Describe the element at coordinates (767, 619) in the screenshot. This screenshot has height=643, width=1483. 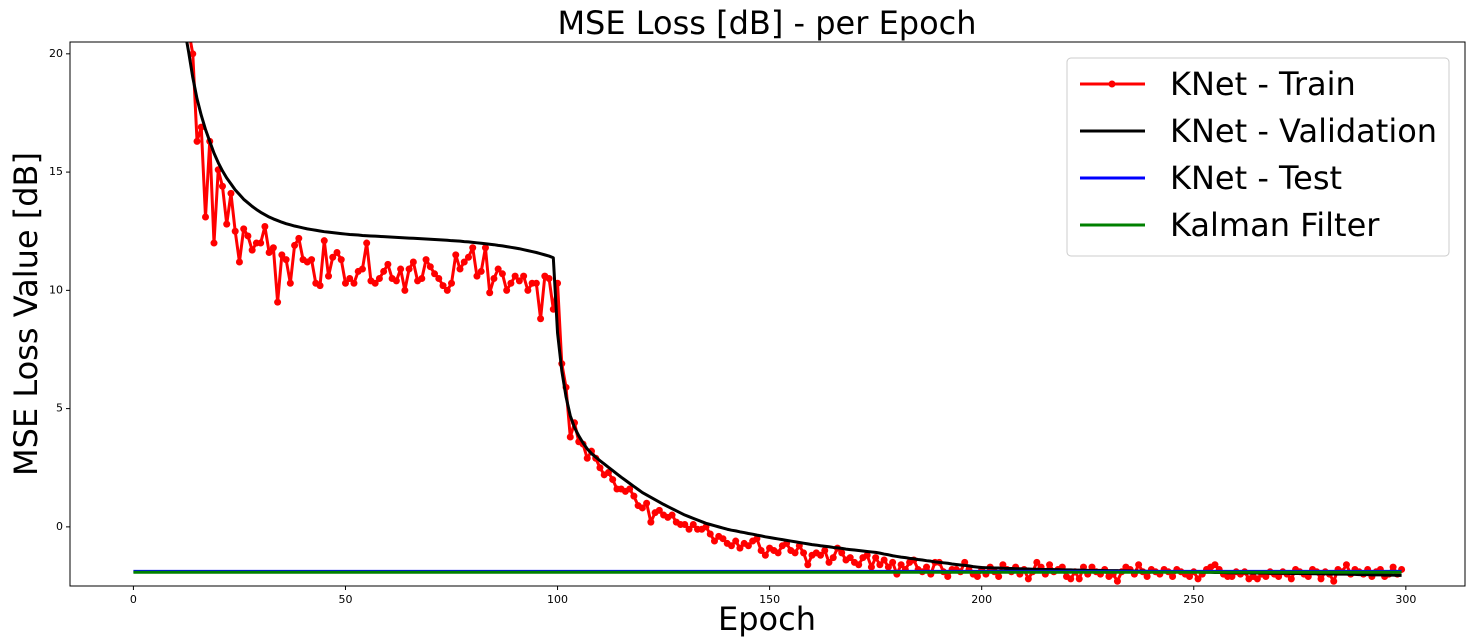
I see `x-axis-label: Epoch` at that location.